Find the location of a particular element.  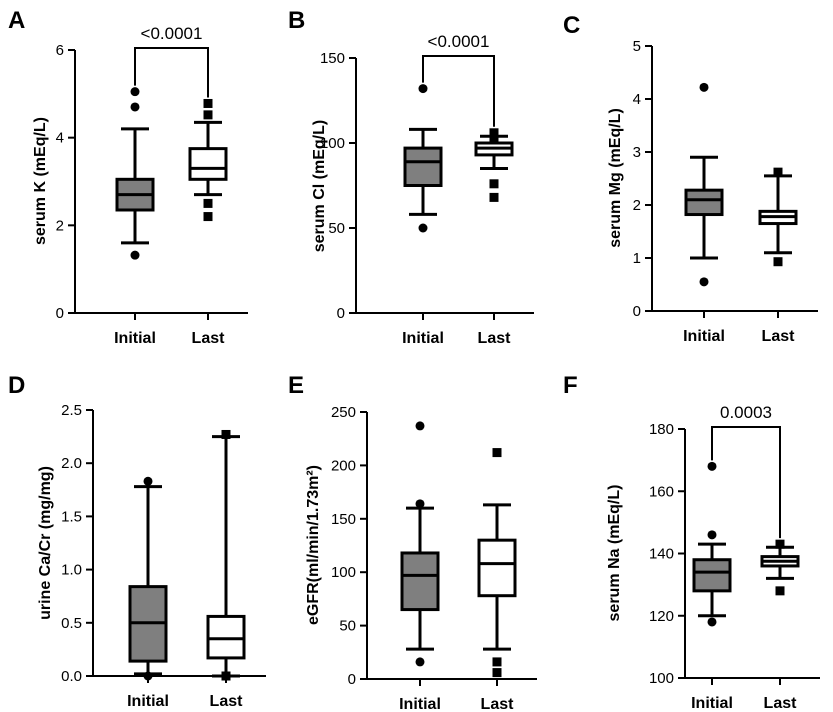

y-axis-label: eGFR(ml/min/1.73m²) is located at coordinates (313, 545).